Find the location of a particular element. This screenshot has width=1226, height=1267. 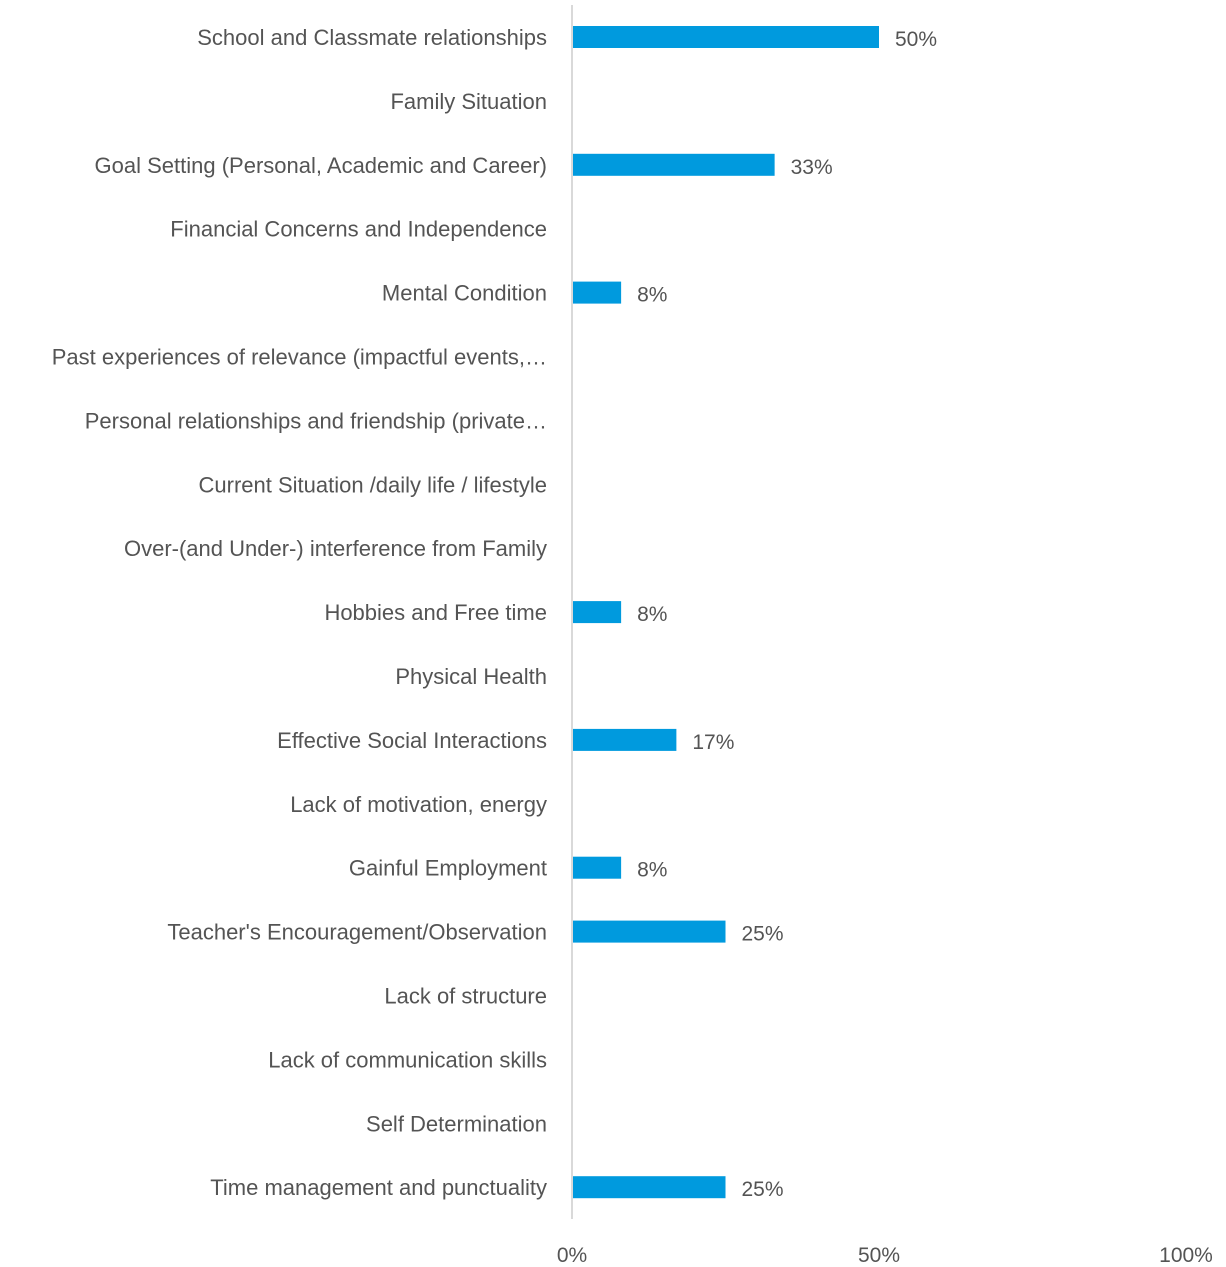

category-label: Self Determination is located at coordinates (456, 1123).